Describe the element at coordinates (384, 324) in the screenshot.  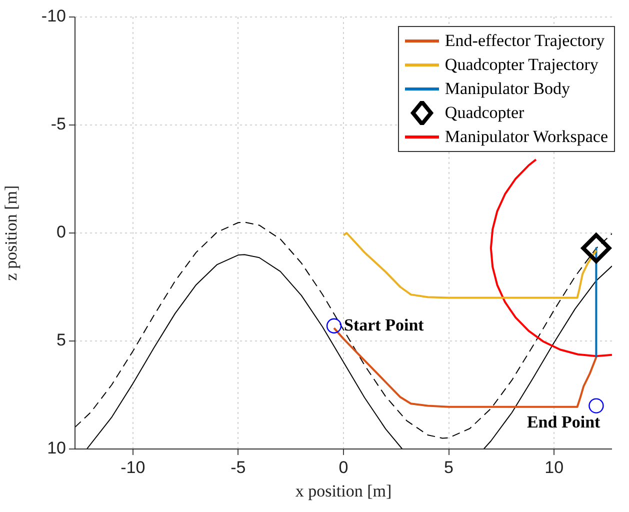
I see `annotation: Start Point` at that location.